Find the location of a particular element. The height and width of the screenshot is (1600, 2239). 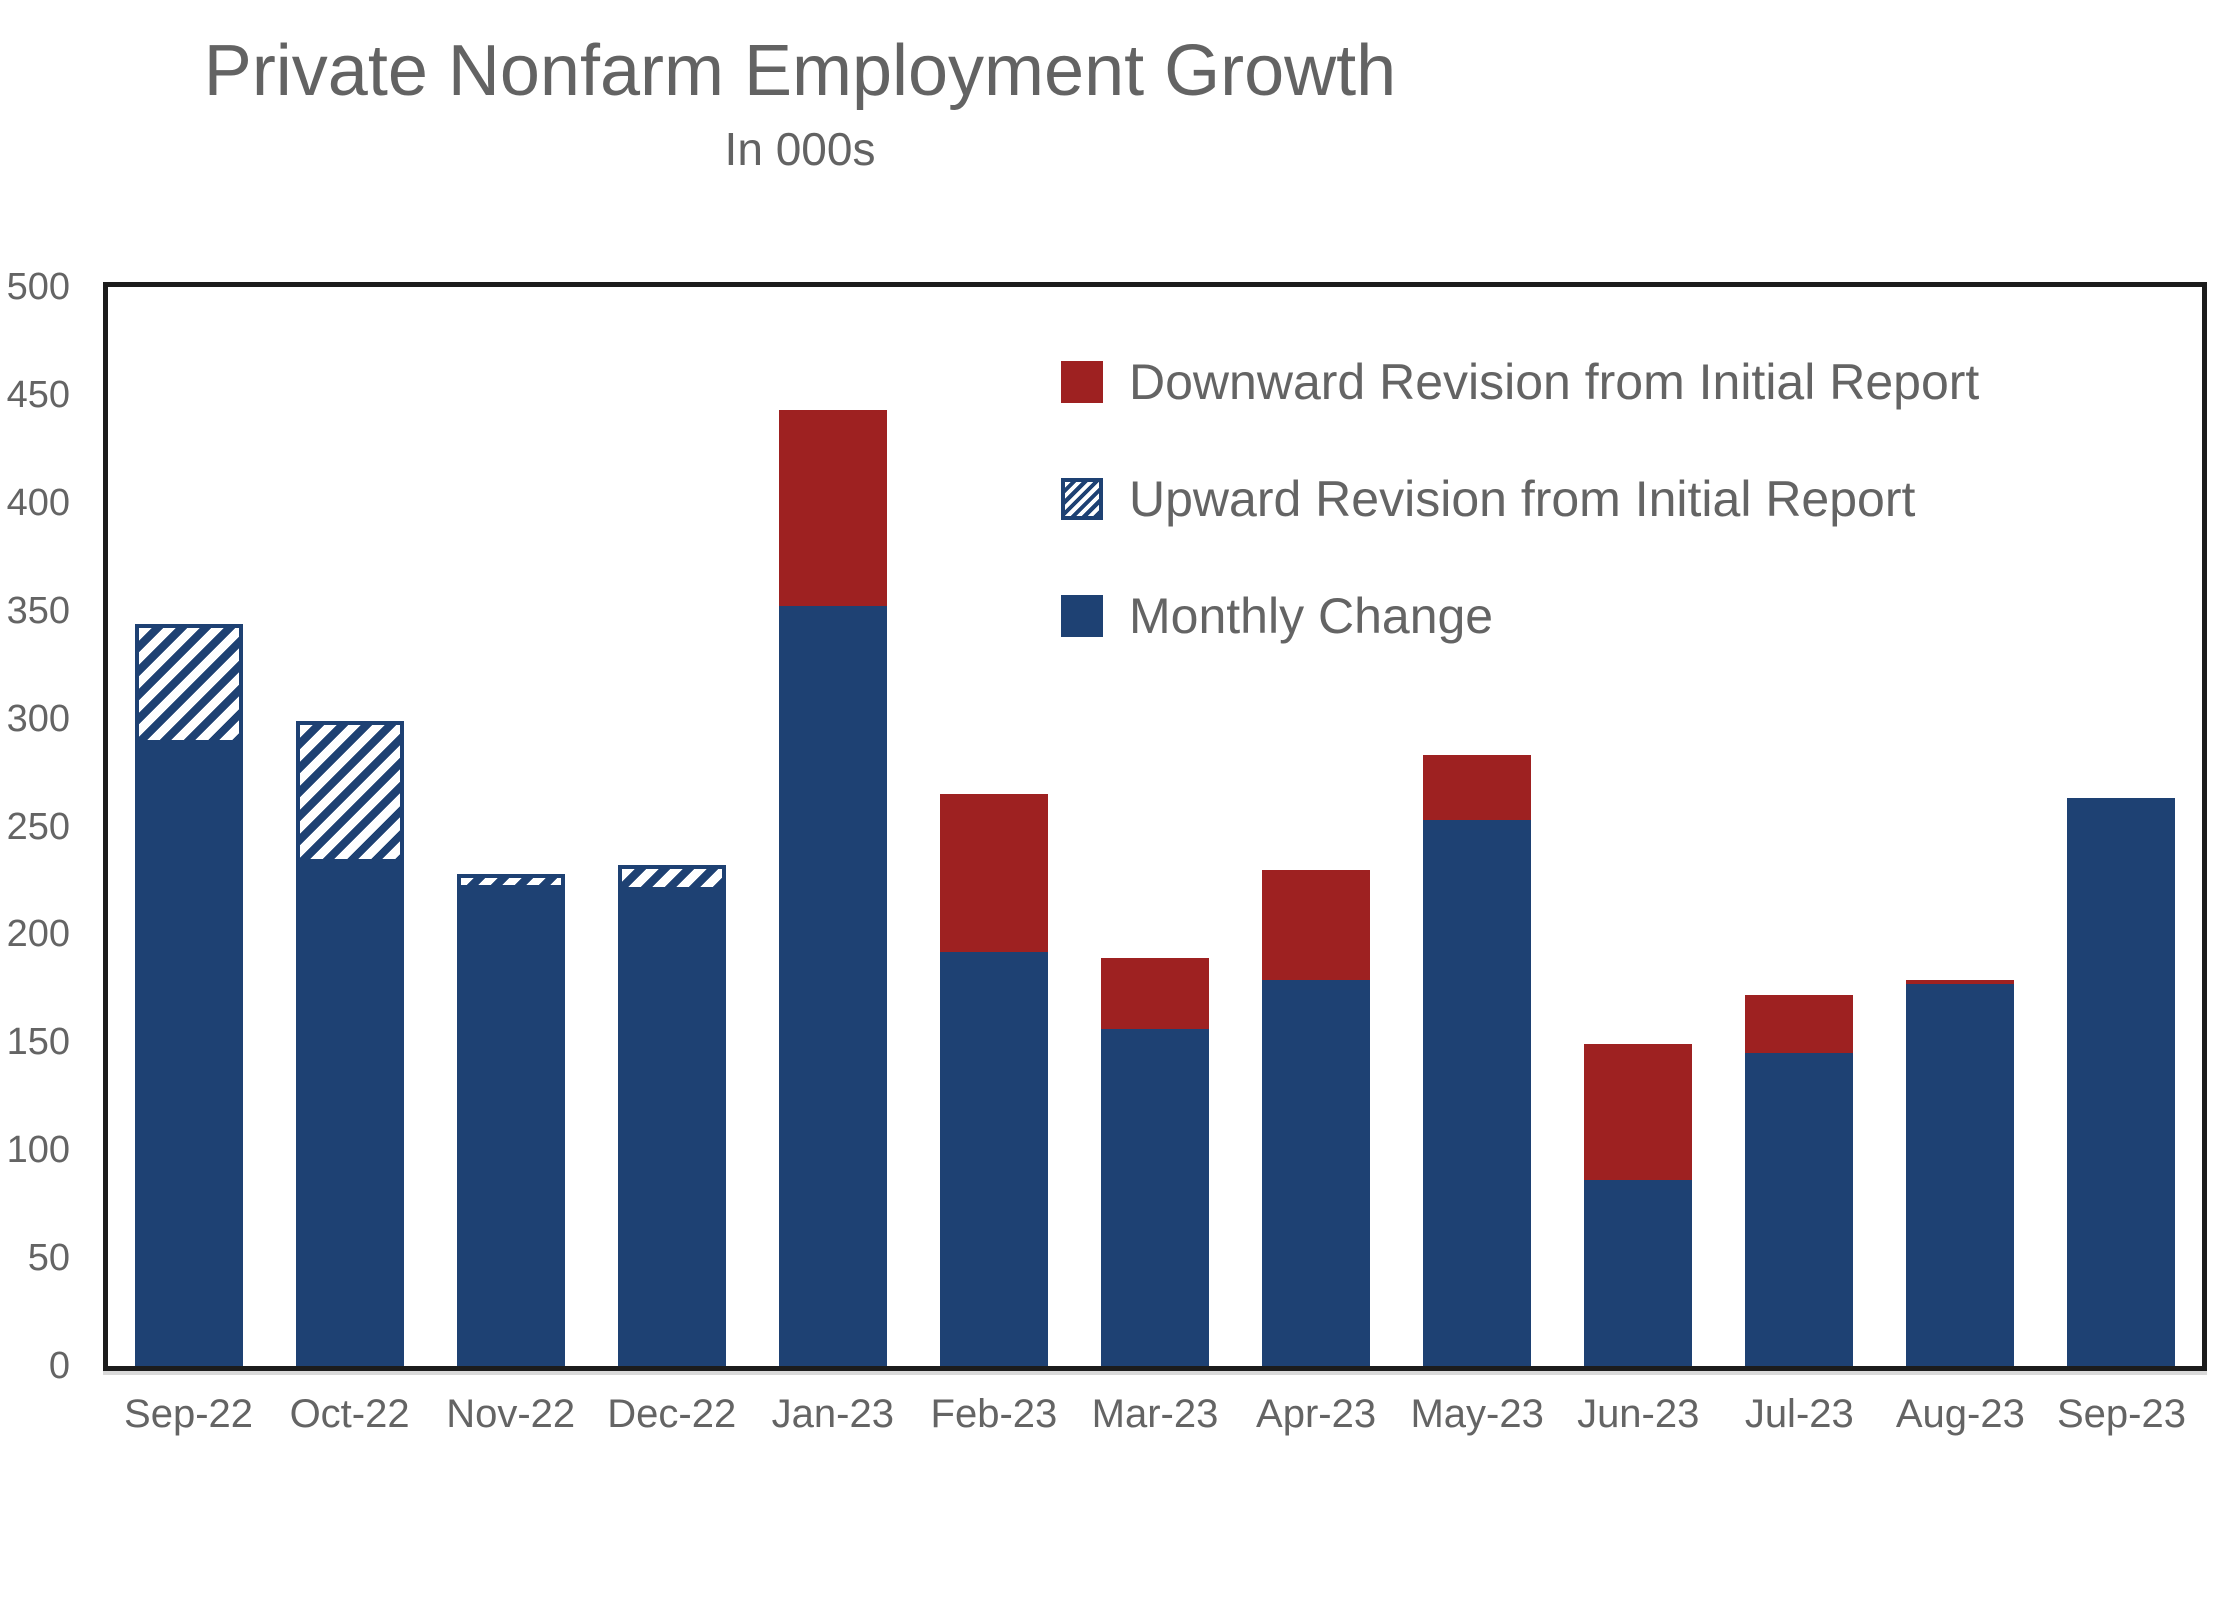

y-axis-tick-label-400: 400 is located at coordinates (38, 502).